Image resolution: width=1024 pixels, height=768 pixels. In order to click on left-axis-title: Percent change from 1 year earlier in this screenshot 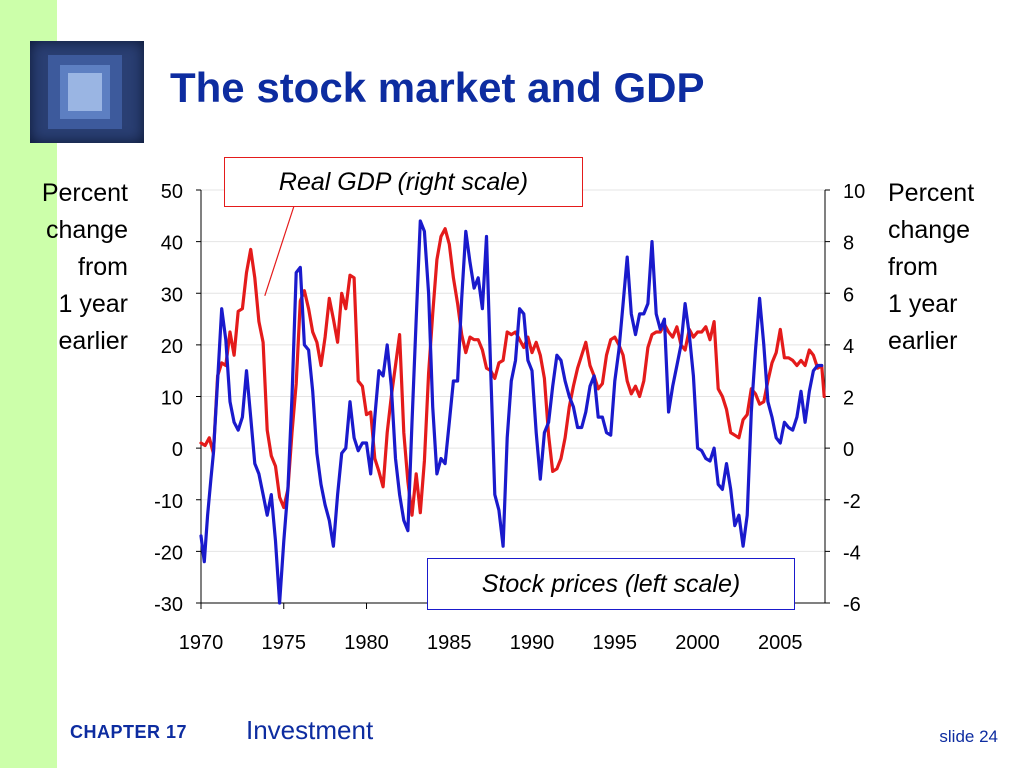, I will do `click(84, 267)`.